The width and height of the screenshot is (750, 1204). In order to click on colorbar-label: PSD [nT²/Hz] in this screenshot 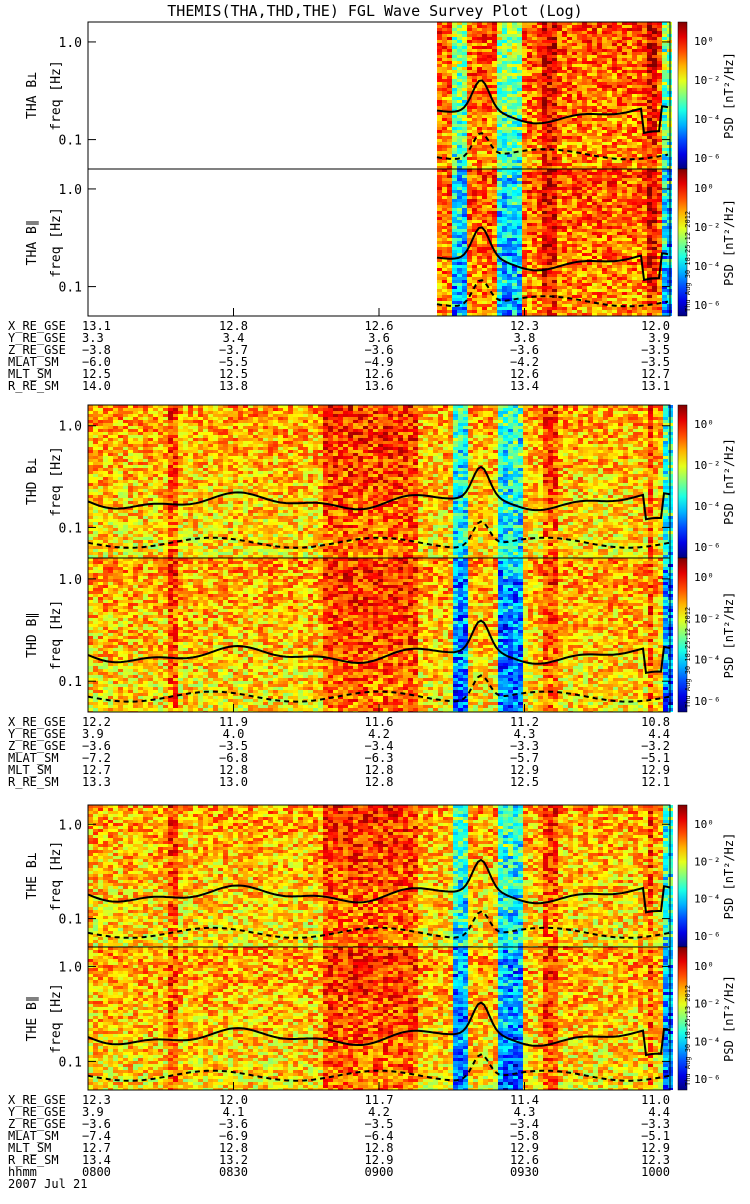, I will do `click(729, 95)`.